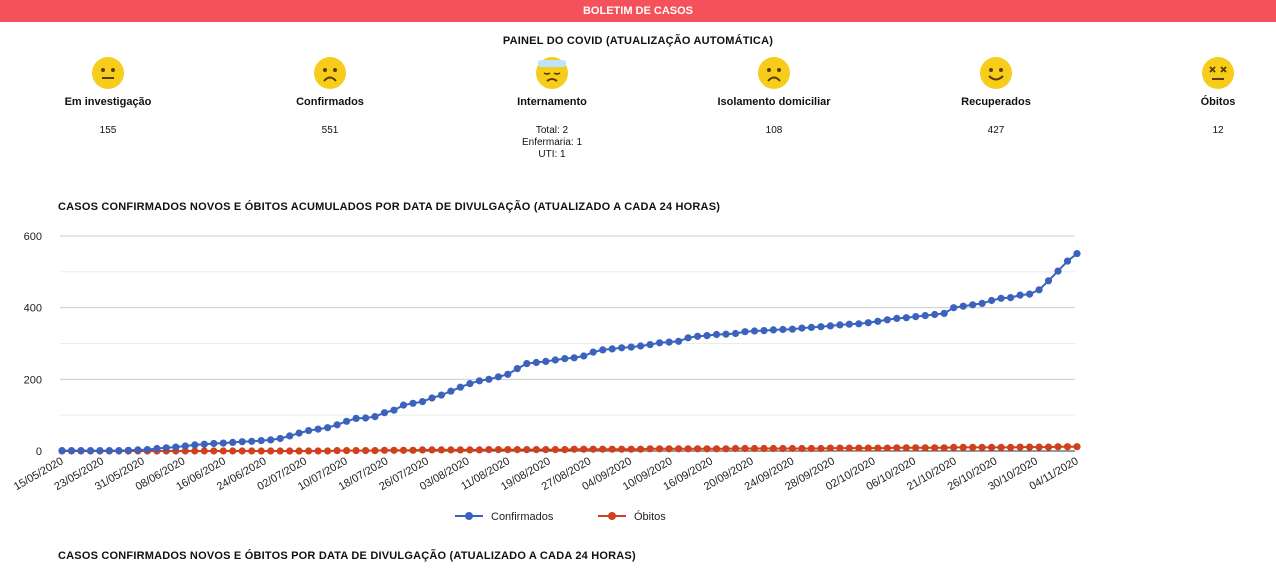 The height and width of the screenshot is (573, 1276). I want to click on legend-label: Confirmados, so click(522, 517).